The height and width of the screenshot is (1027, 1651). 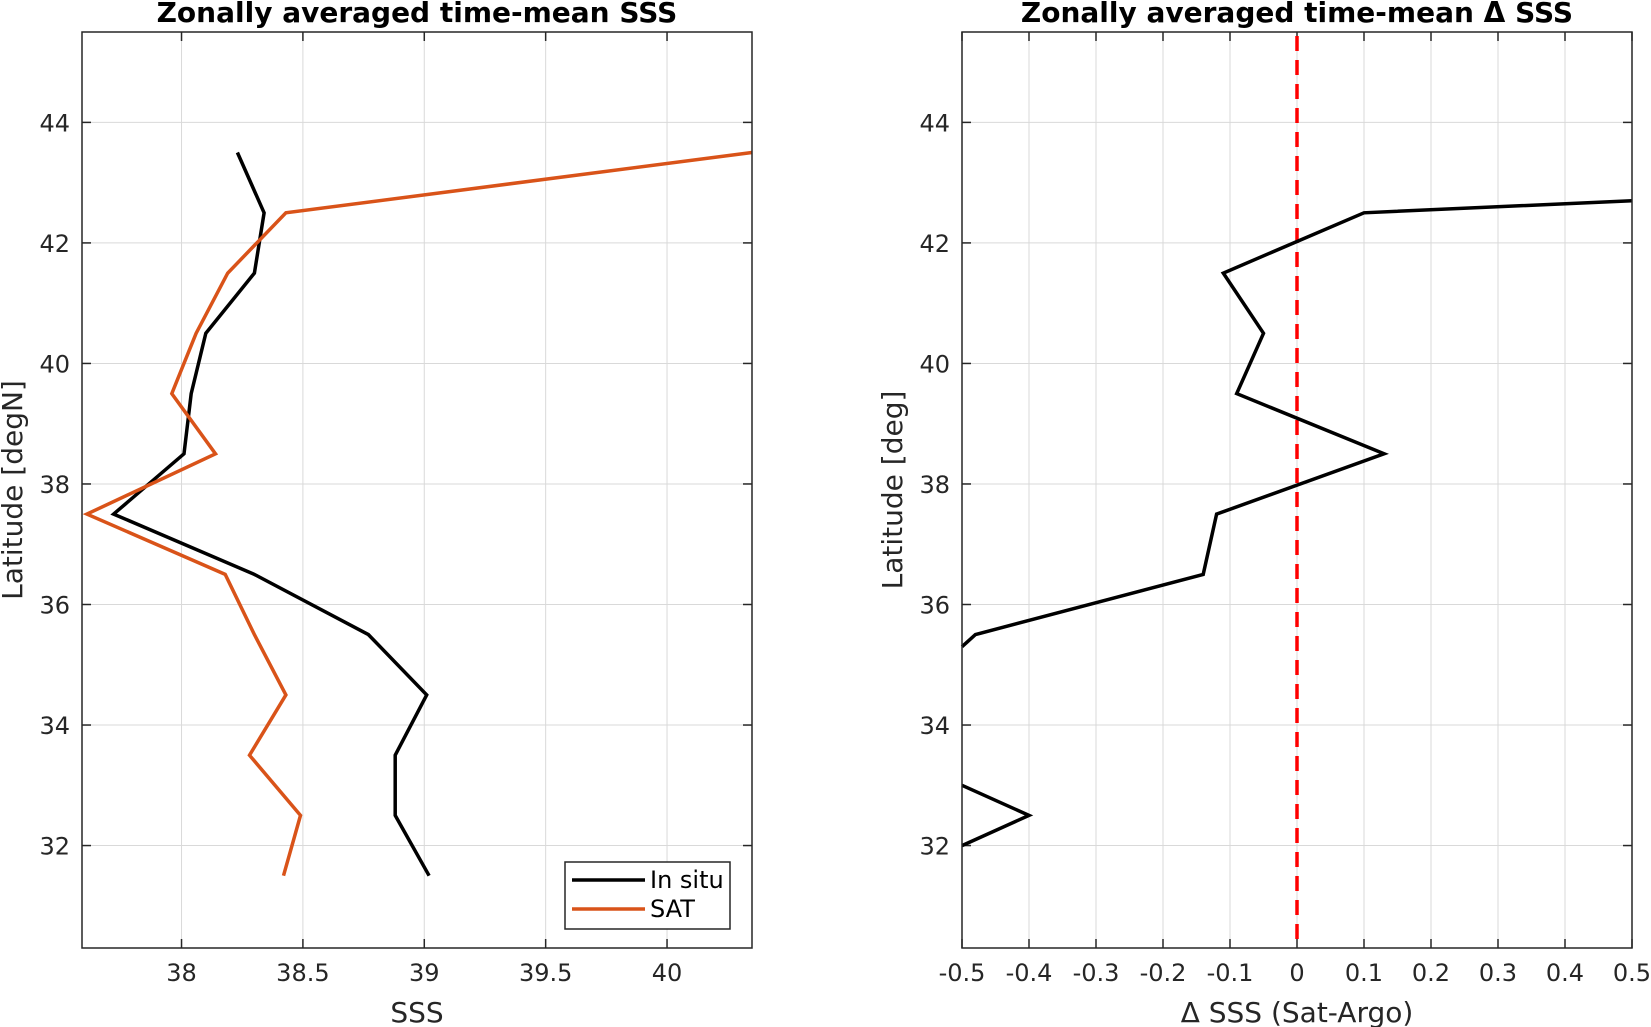 I want to click on x-tick-label: 38.5, so click(x=302, y=973).